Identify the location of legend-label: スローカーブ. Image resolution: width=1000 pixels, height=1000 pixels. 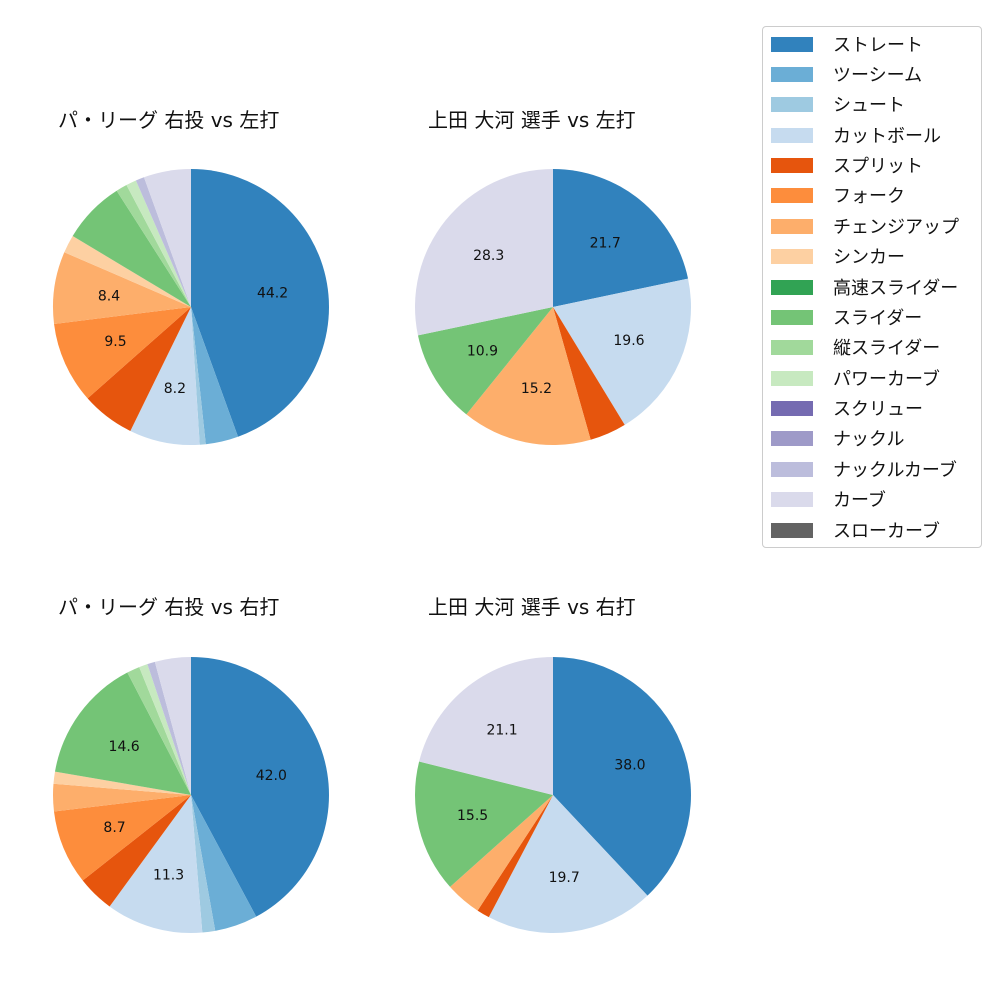
(886, 531).